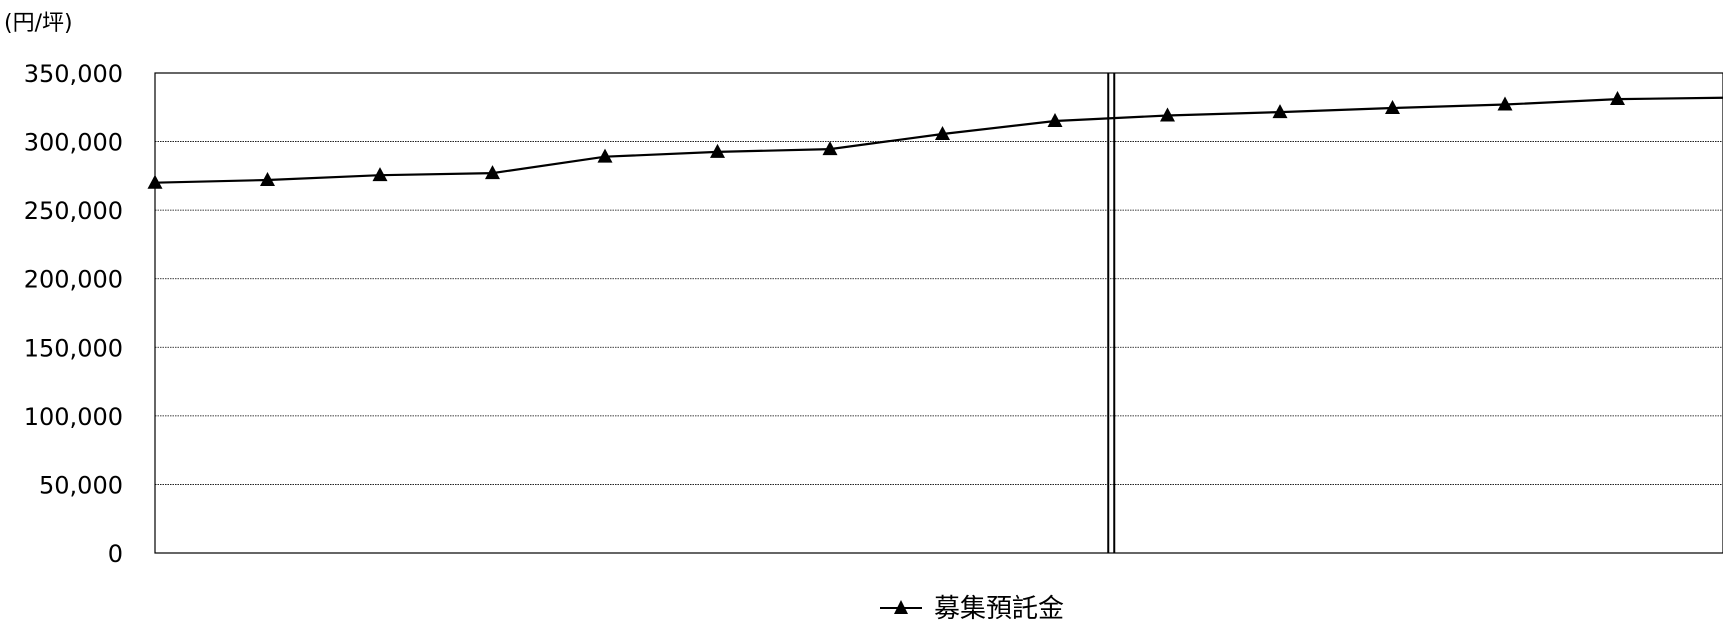 The height and width of the screenshot is (626, 1723). I want to click on y-tick-label: 50,000, so click(81, 485).